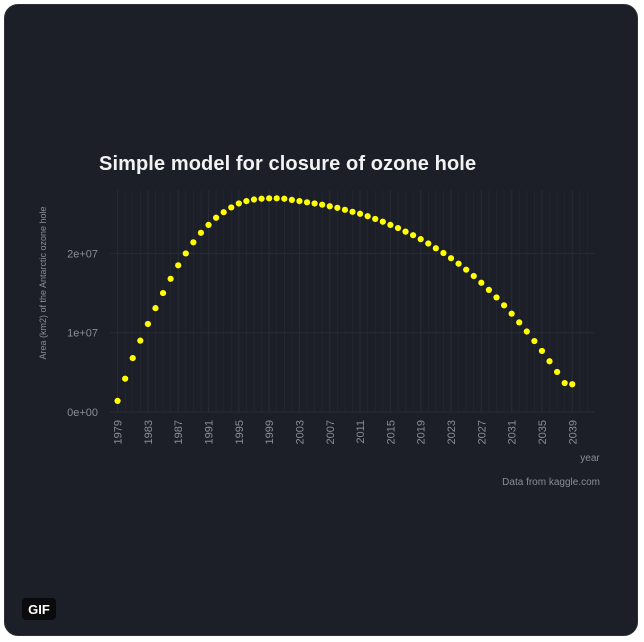 Image resolution: width=644 pixels, height=642 pixels. I want to click on y-tick-label: 2e+07, so click(82, 254).